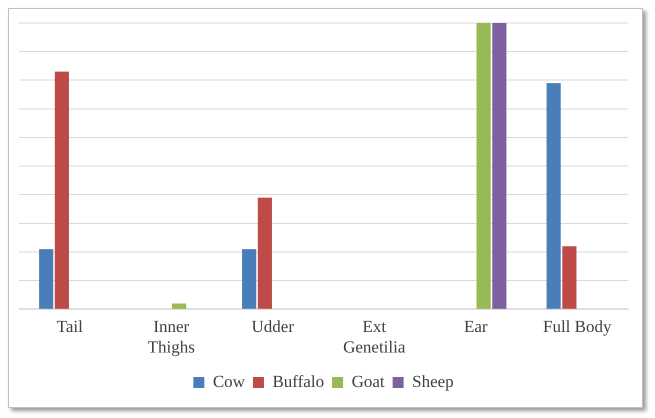  I want to click on legend-label: Goat, so click(368, 381).